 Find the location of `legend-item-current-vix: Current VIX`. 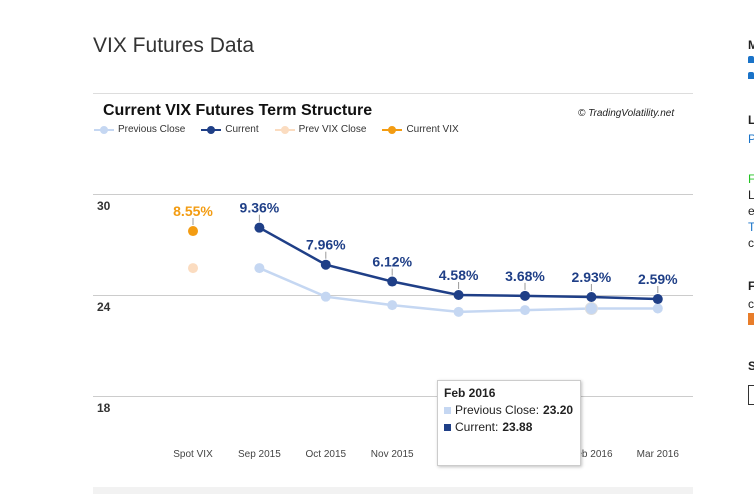

legend-item-current-vix: Current VIX is located at coordinates (420, 129).